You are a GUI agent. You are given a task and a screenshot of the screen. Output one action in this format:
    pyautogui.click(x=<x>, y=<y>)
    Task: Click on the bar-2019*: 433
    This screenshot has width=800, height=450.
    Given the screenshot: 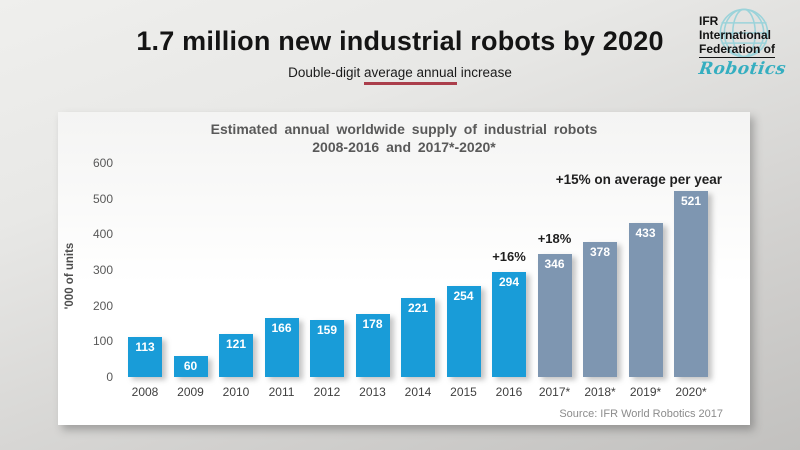 What is the action you would take?
    pyautogui.click(x=645, y=300)
    